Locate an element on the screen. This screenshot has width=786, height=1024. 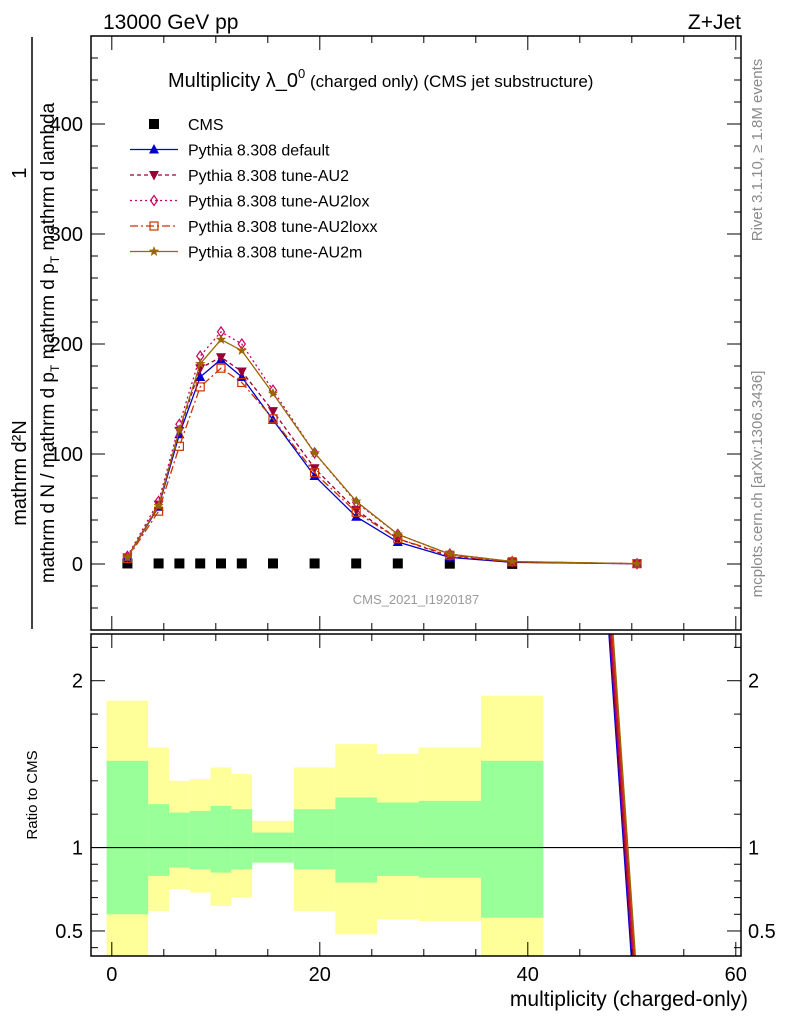
chart-title-suffix: (charged only) (CMS jet substructure) is located at coordinates (449, 81).